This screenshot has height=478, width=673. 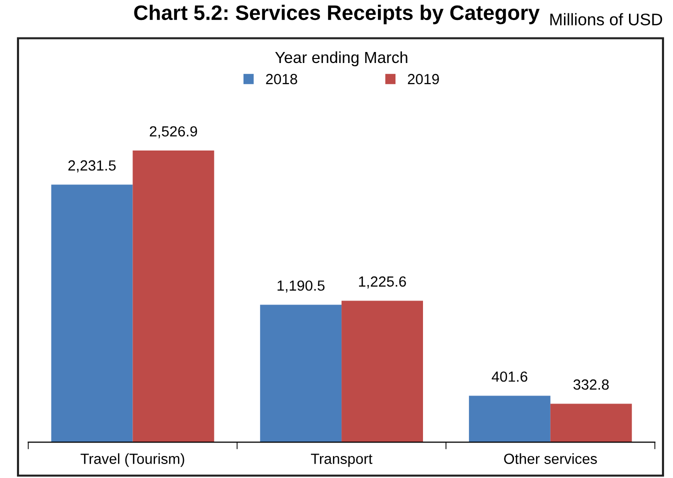 What do you see at coordinates (174, 132) in the screenshot?
I see `data-label: 2,526.9` at bounding box center [174, 132].